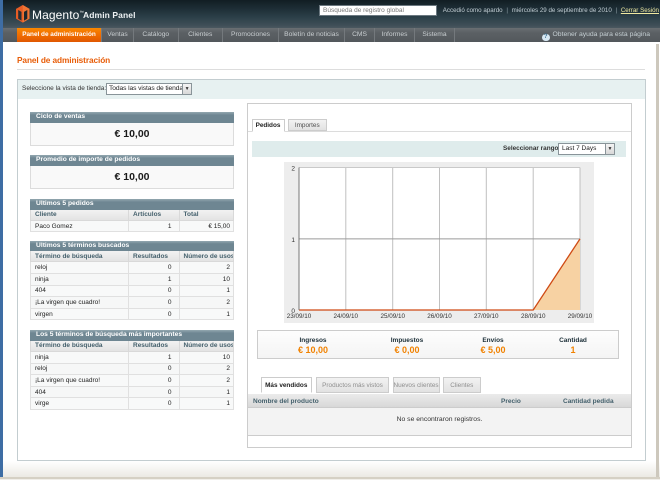 This screenshot has height=480, width=660. I want to click on svg-text: 25/09/10, so click(392, 316).